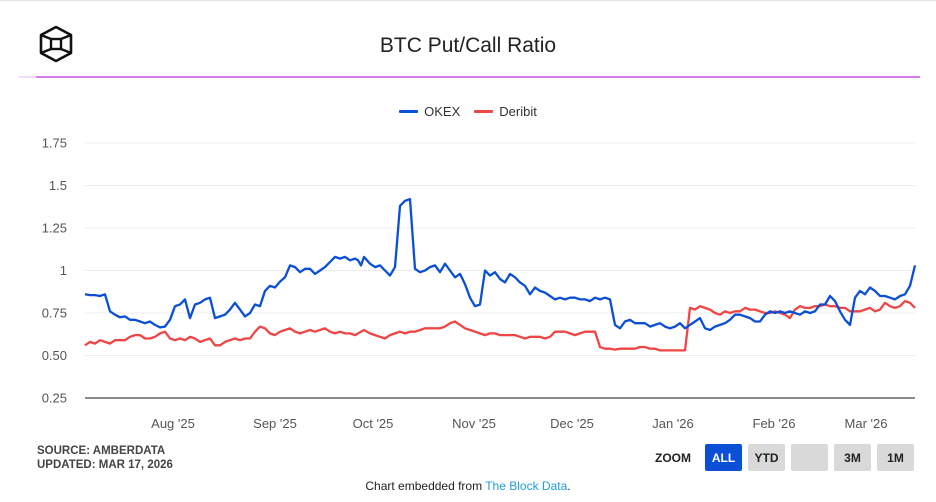 The image size is (936, 502). What do you see at coordinates (54, 143) in the screenshot?
I see `y-tick-label: 1.75` at bounding box center [54, 143].